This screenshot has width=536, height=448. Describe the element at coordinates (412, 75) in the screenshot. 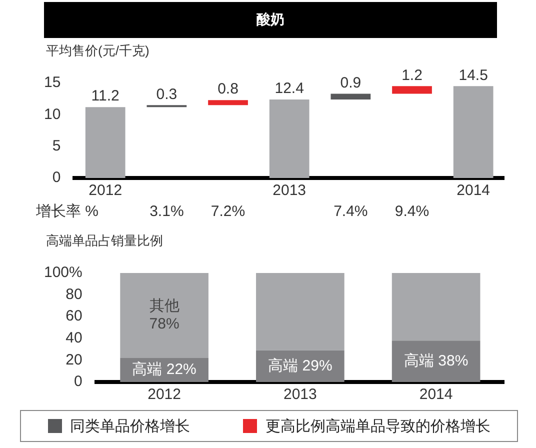

I see `data-label: 1.2` at that location.